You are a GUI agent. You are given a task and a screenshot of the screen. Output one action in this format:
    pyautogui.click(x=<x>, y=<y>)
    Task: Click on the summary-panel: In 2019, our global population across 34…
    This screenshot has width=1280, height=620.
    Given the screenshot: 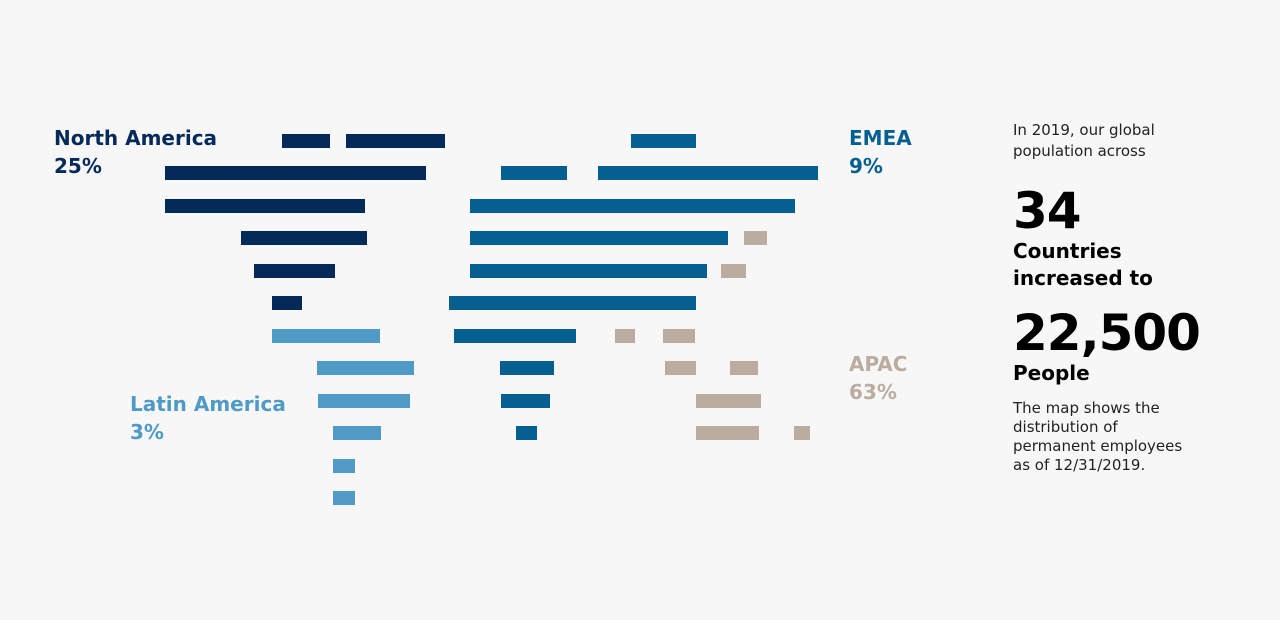 What is the action you would take?
    pyautogui.click(x=1133, y=297)
    